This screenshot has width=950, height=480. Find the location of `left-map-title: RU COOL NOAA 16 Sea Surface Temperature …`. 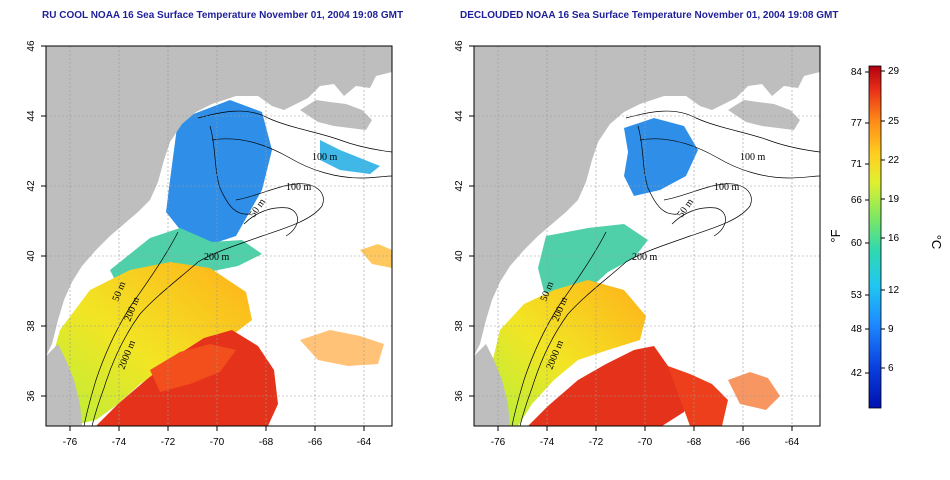

left-map-title: RU COOL NOAA 16 Sea Surface Temperature … is located at coordinates (223, 15).